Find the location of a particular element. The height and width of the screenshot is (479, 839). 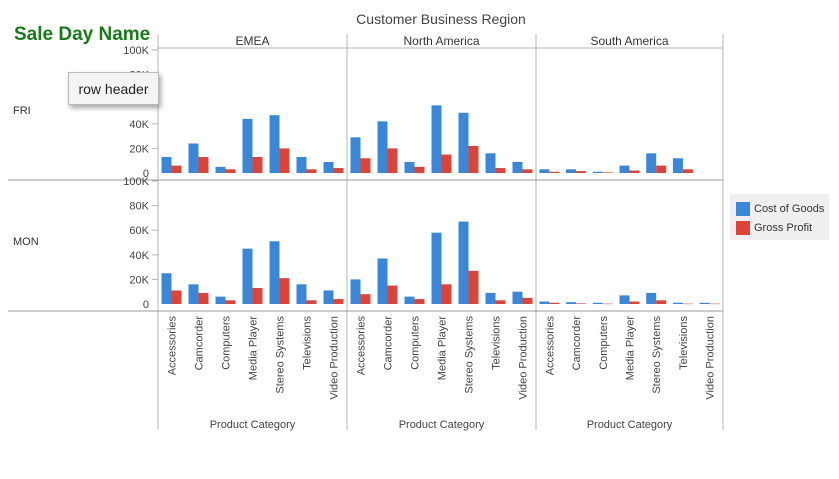

tooltip-label: row header is located at coordinates (113, 88).